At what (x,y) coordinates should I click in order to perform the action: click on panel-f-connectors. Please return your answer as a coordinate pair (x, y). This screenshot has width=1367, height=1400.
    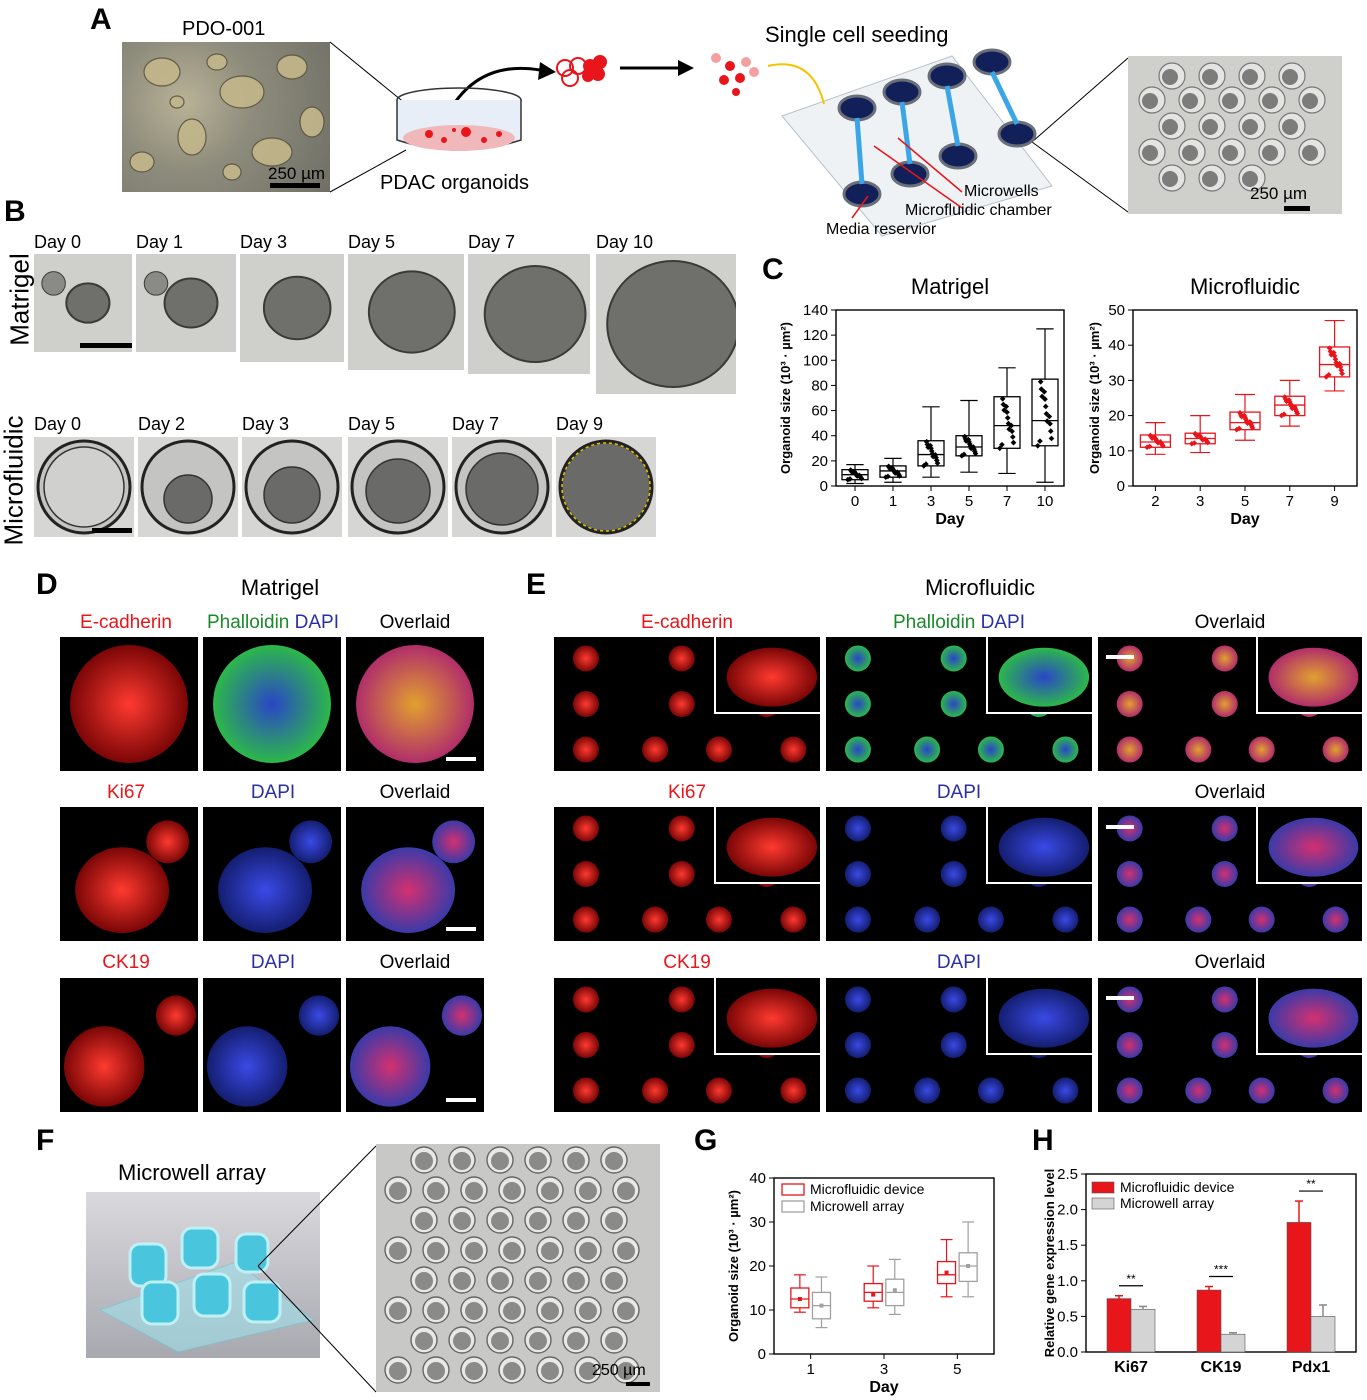
    Looking at the image, I should click on (317, 1269).